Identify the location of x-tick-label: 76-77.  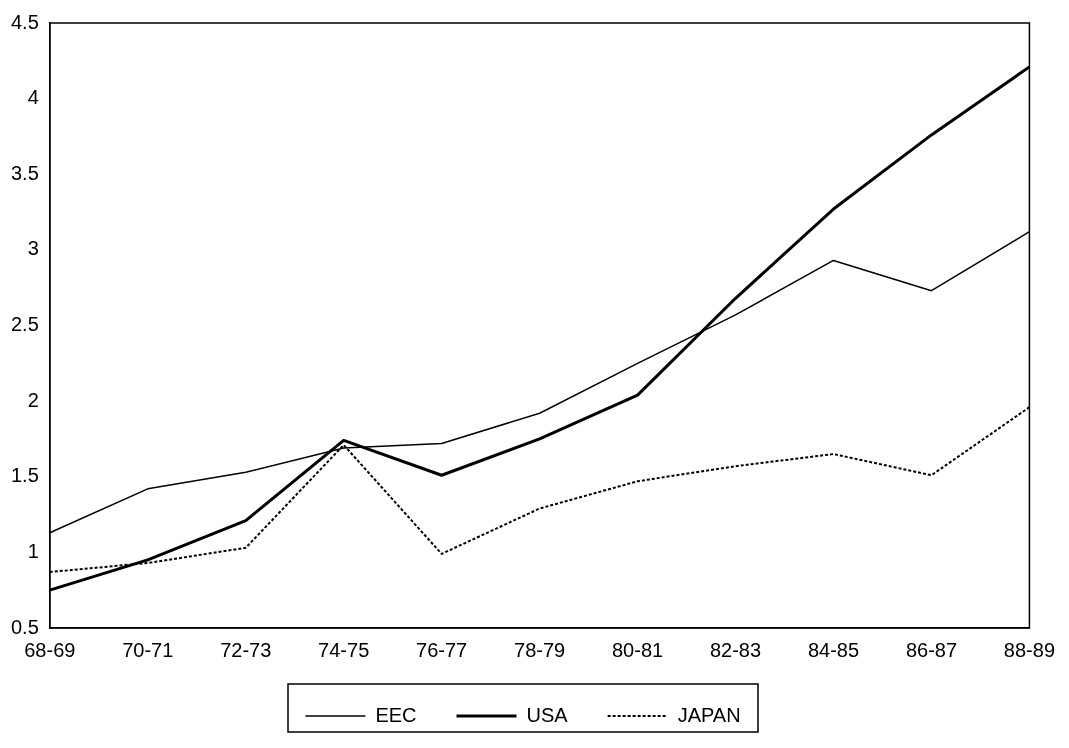
(442, 649).